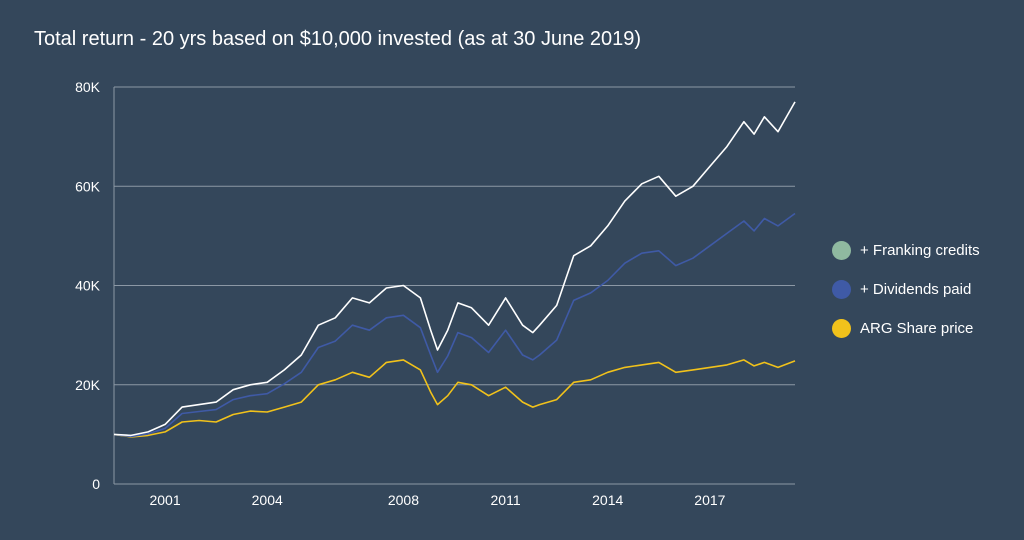 This screenshot has width=1024, height=540. I want to click on x-tick-label: 2011, so click(506, 500).